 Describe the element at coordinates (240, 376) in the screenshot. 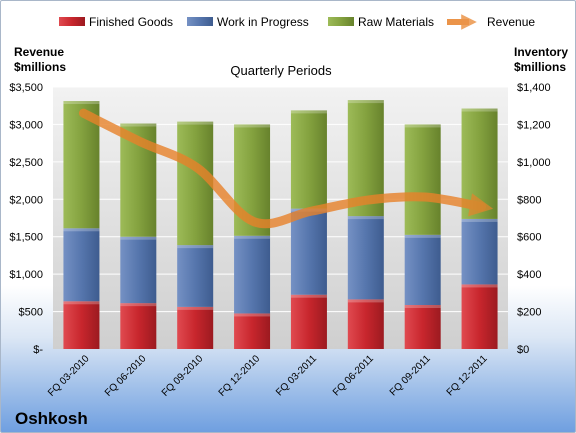

I see `category-label: FQ 12-2010` at that location.